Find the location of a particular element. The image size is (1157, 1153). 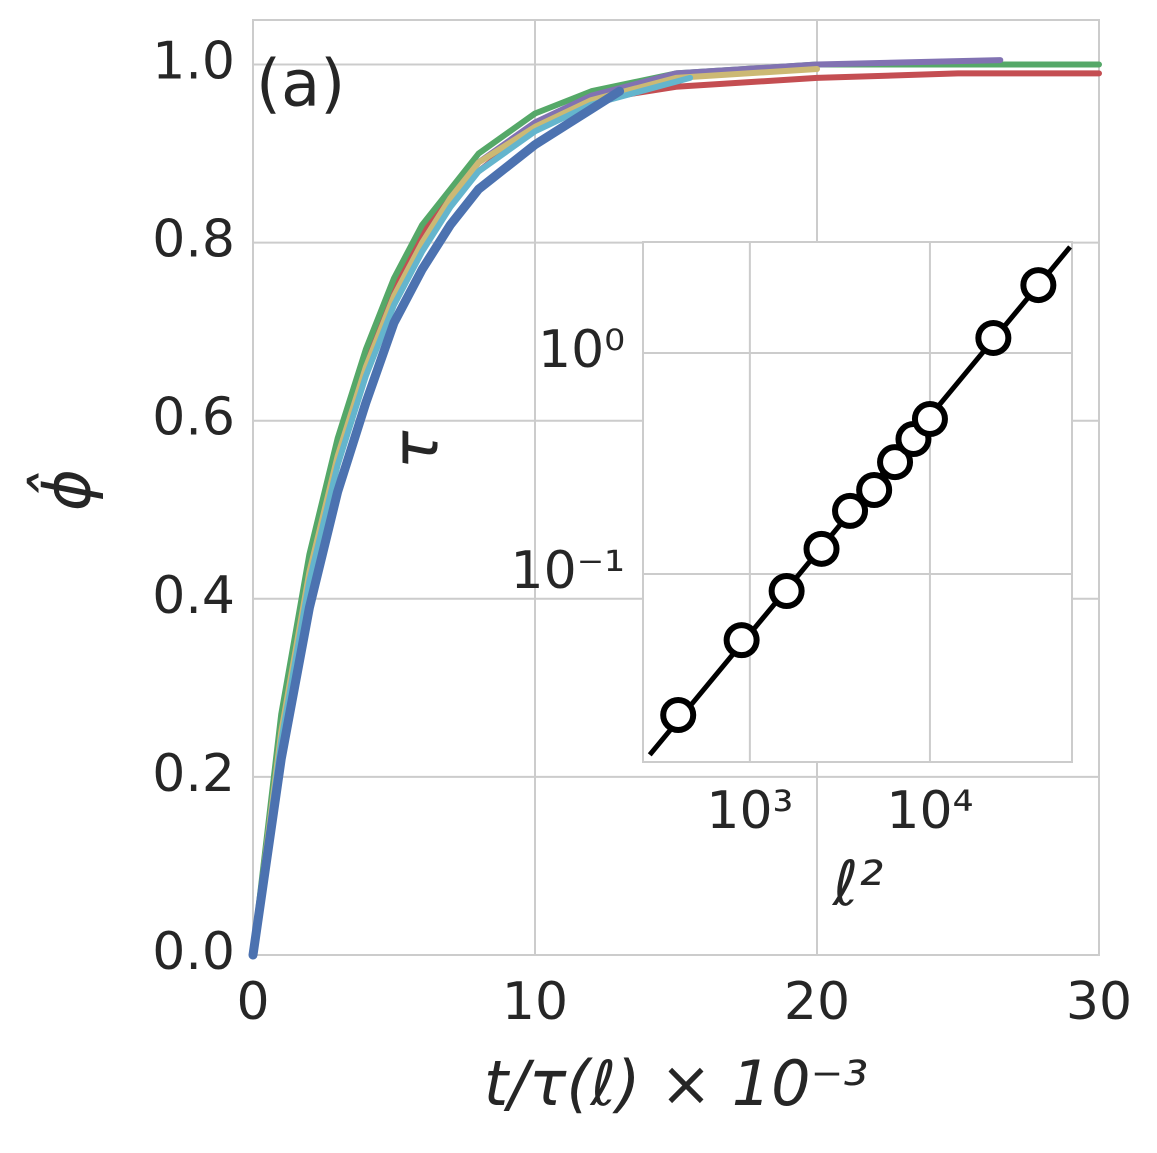

y-axis-label: ϕ̂ is located at coordinates (66, 490).